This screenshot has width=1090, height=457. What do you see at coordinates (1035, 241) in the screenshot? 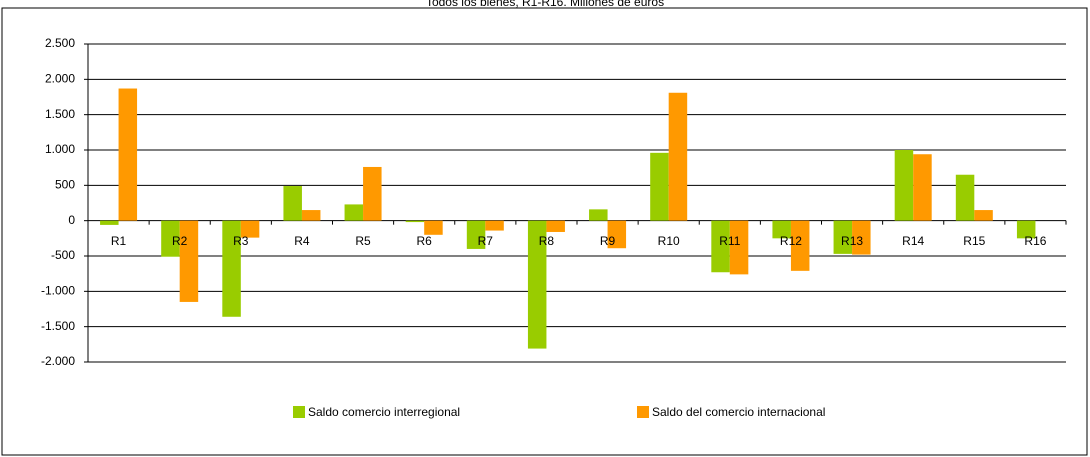
I see `x-tick-label: R16` at bounding box center [1035, 241].